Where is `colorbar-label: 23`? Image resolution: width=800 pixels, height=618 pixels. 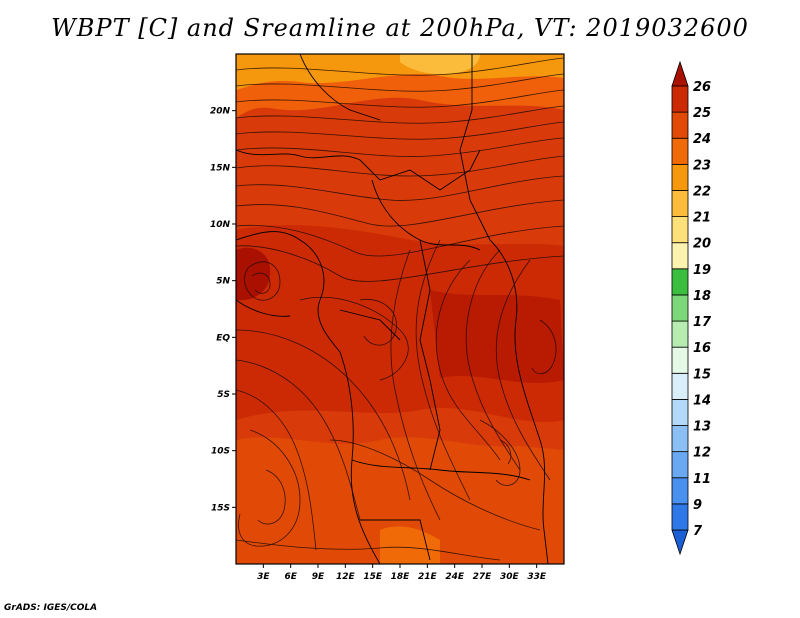 colorbar-label: 23 is located at coordinates (702, 165).